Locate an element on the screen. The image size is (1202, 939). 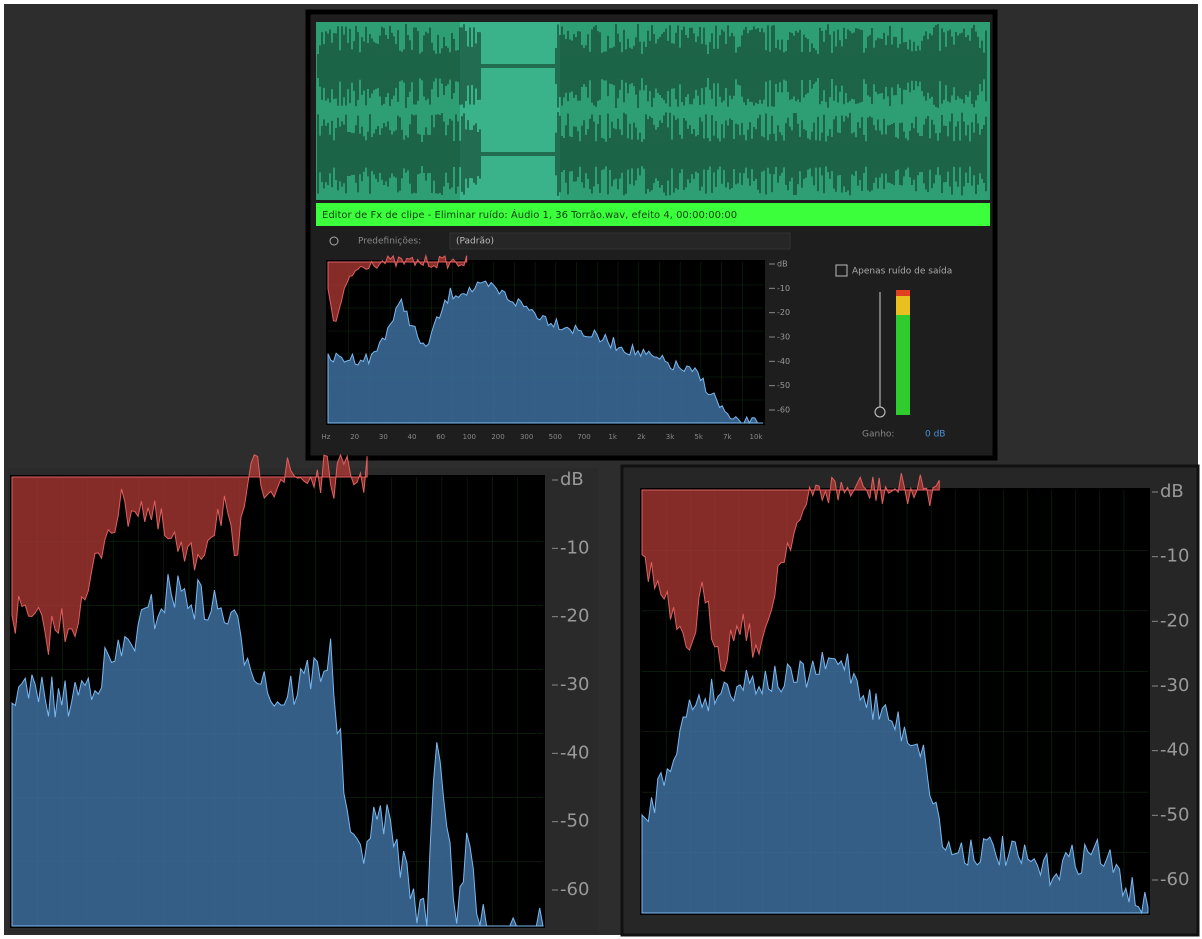
level-meter-clip is located at coordinates (903, 293).